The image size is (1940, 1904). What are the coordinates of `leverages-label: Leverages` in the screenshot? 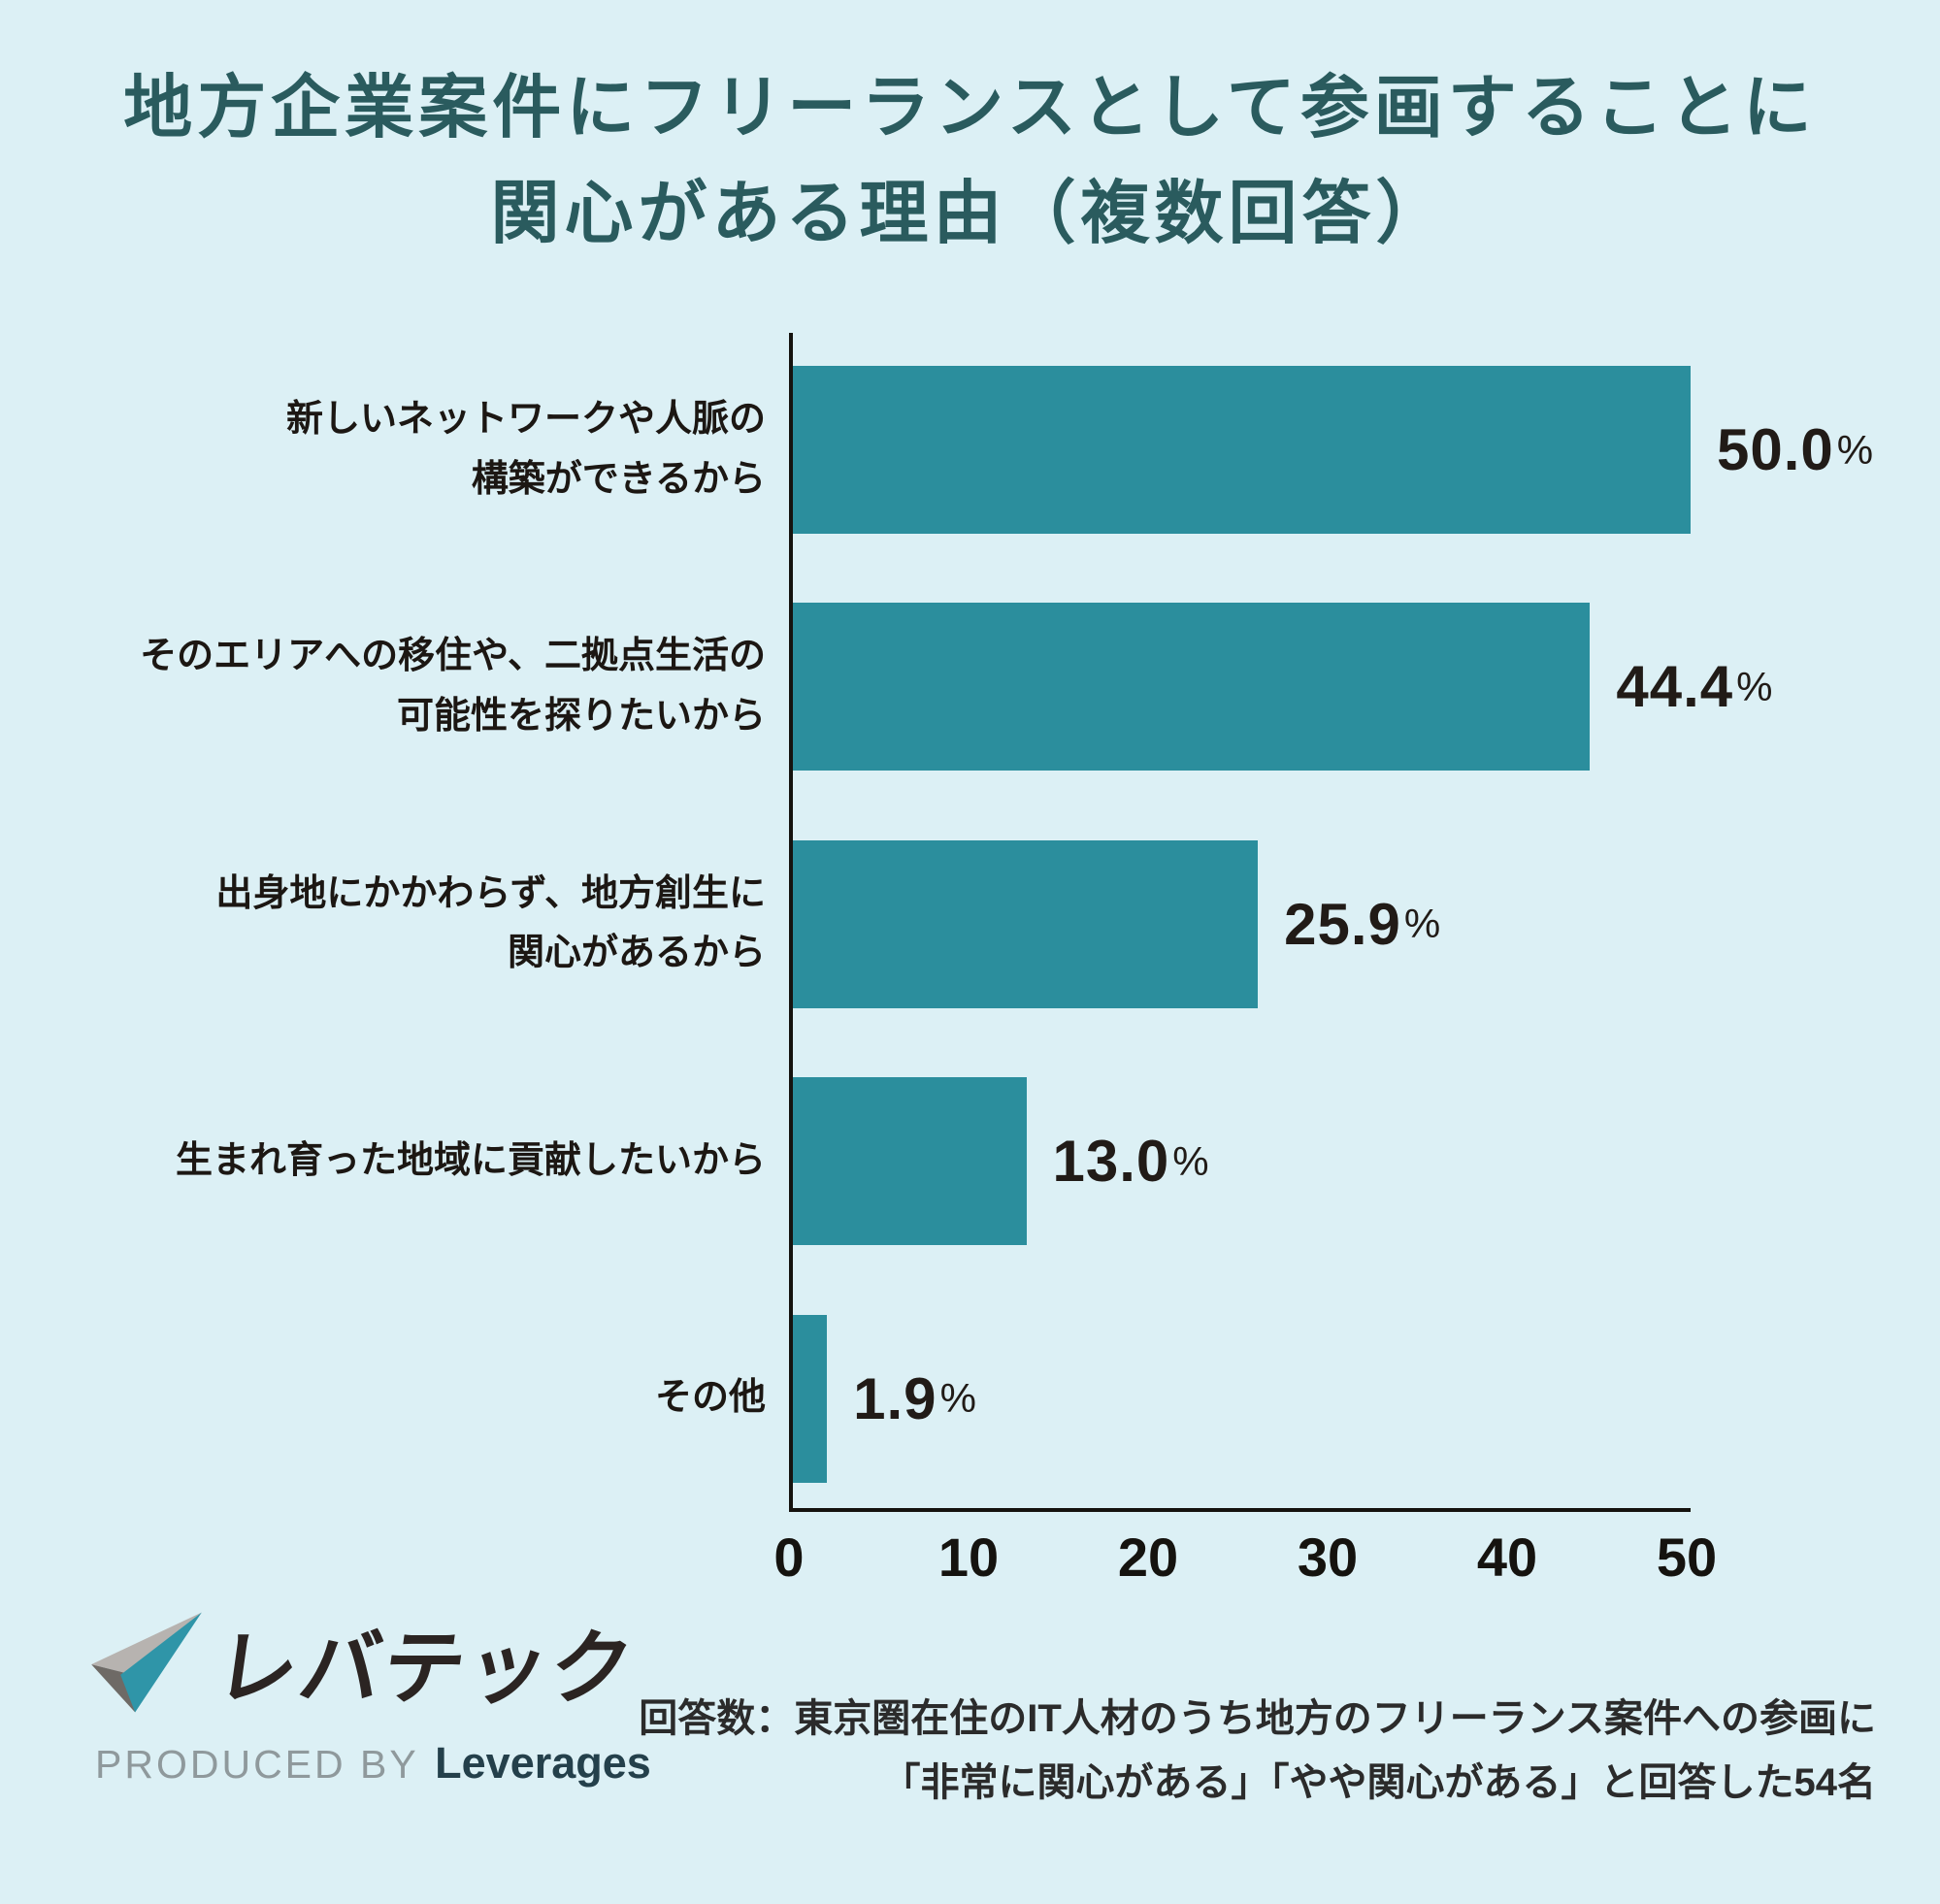 It's located at (543, 1763).